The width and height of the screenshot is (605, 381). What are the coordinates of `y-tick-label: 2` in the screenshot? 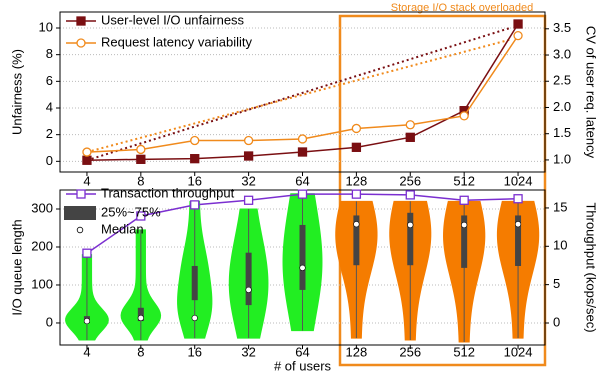 It's located at (49, 133).